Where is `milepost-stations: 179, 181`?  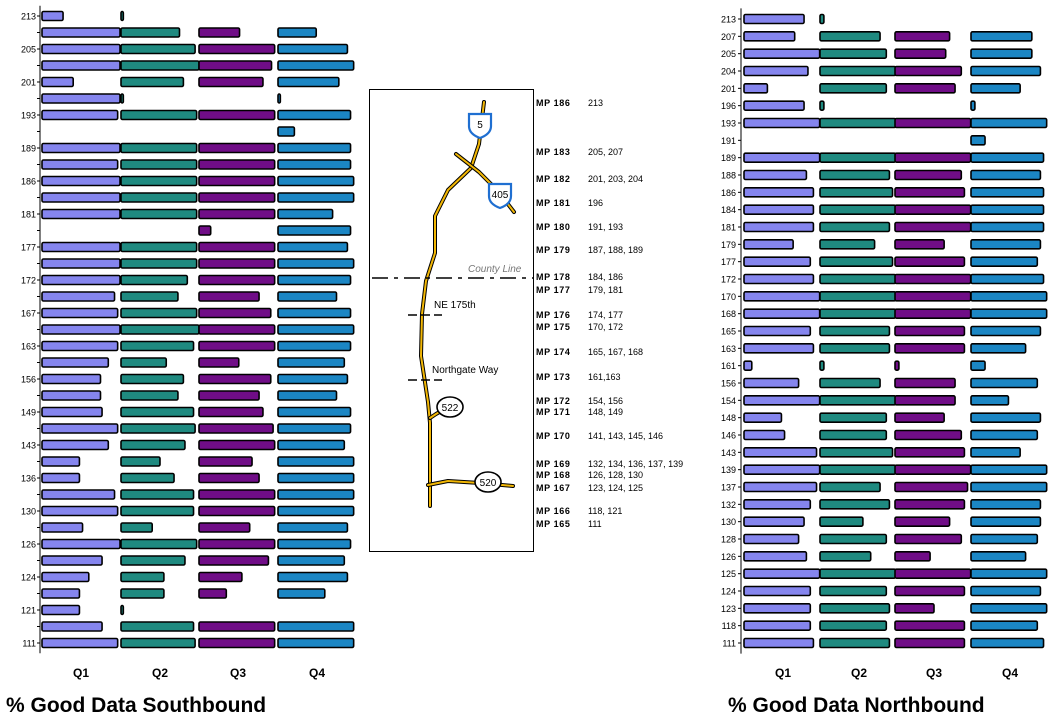
milepost-stations: 179, 181 is located at coordinates (605, 290).